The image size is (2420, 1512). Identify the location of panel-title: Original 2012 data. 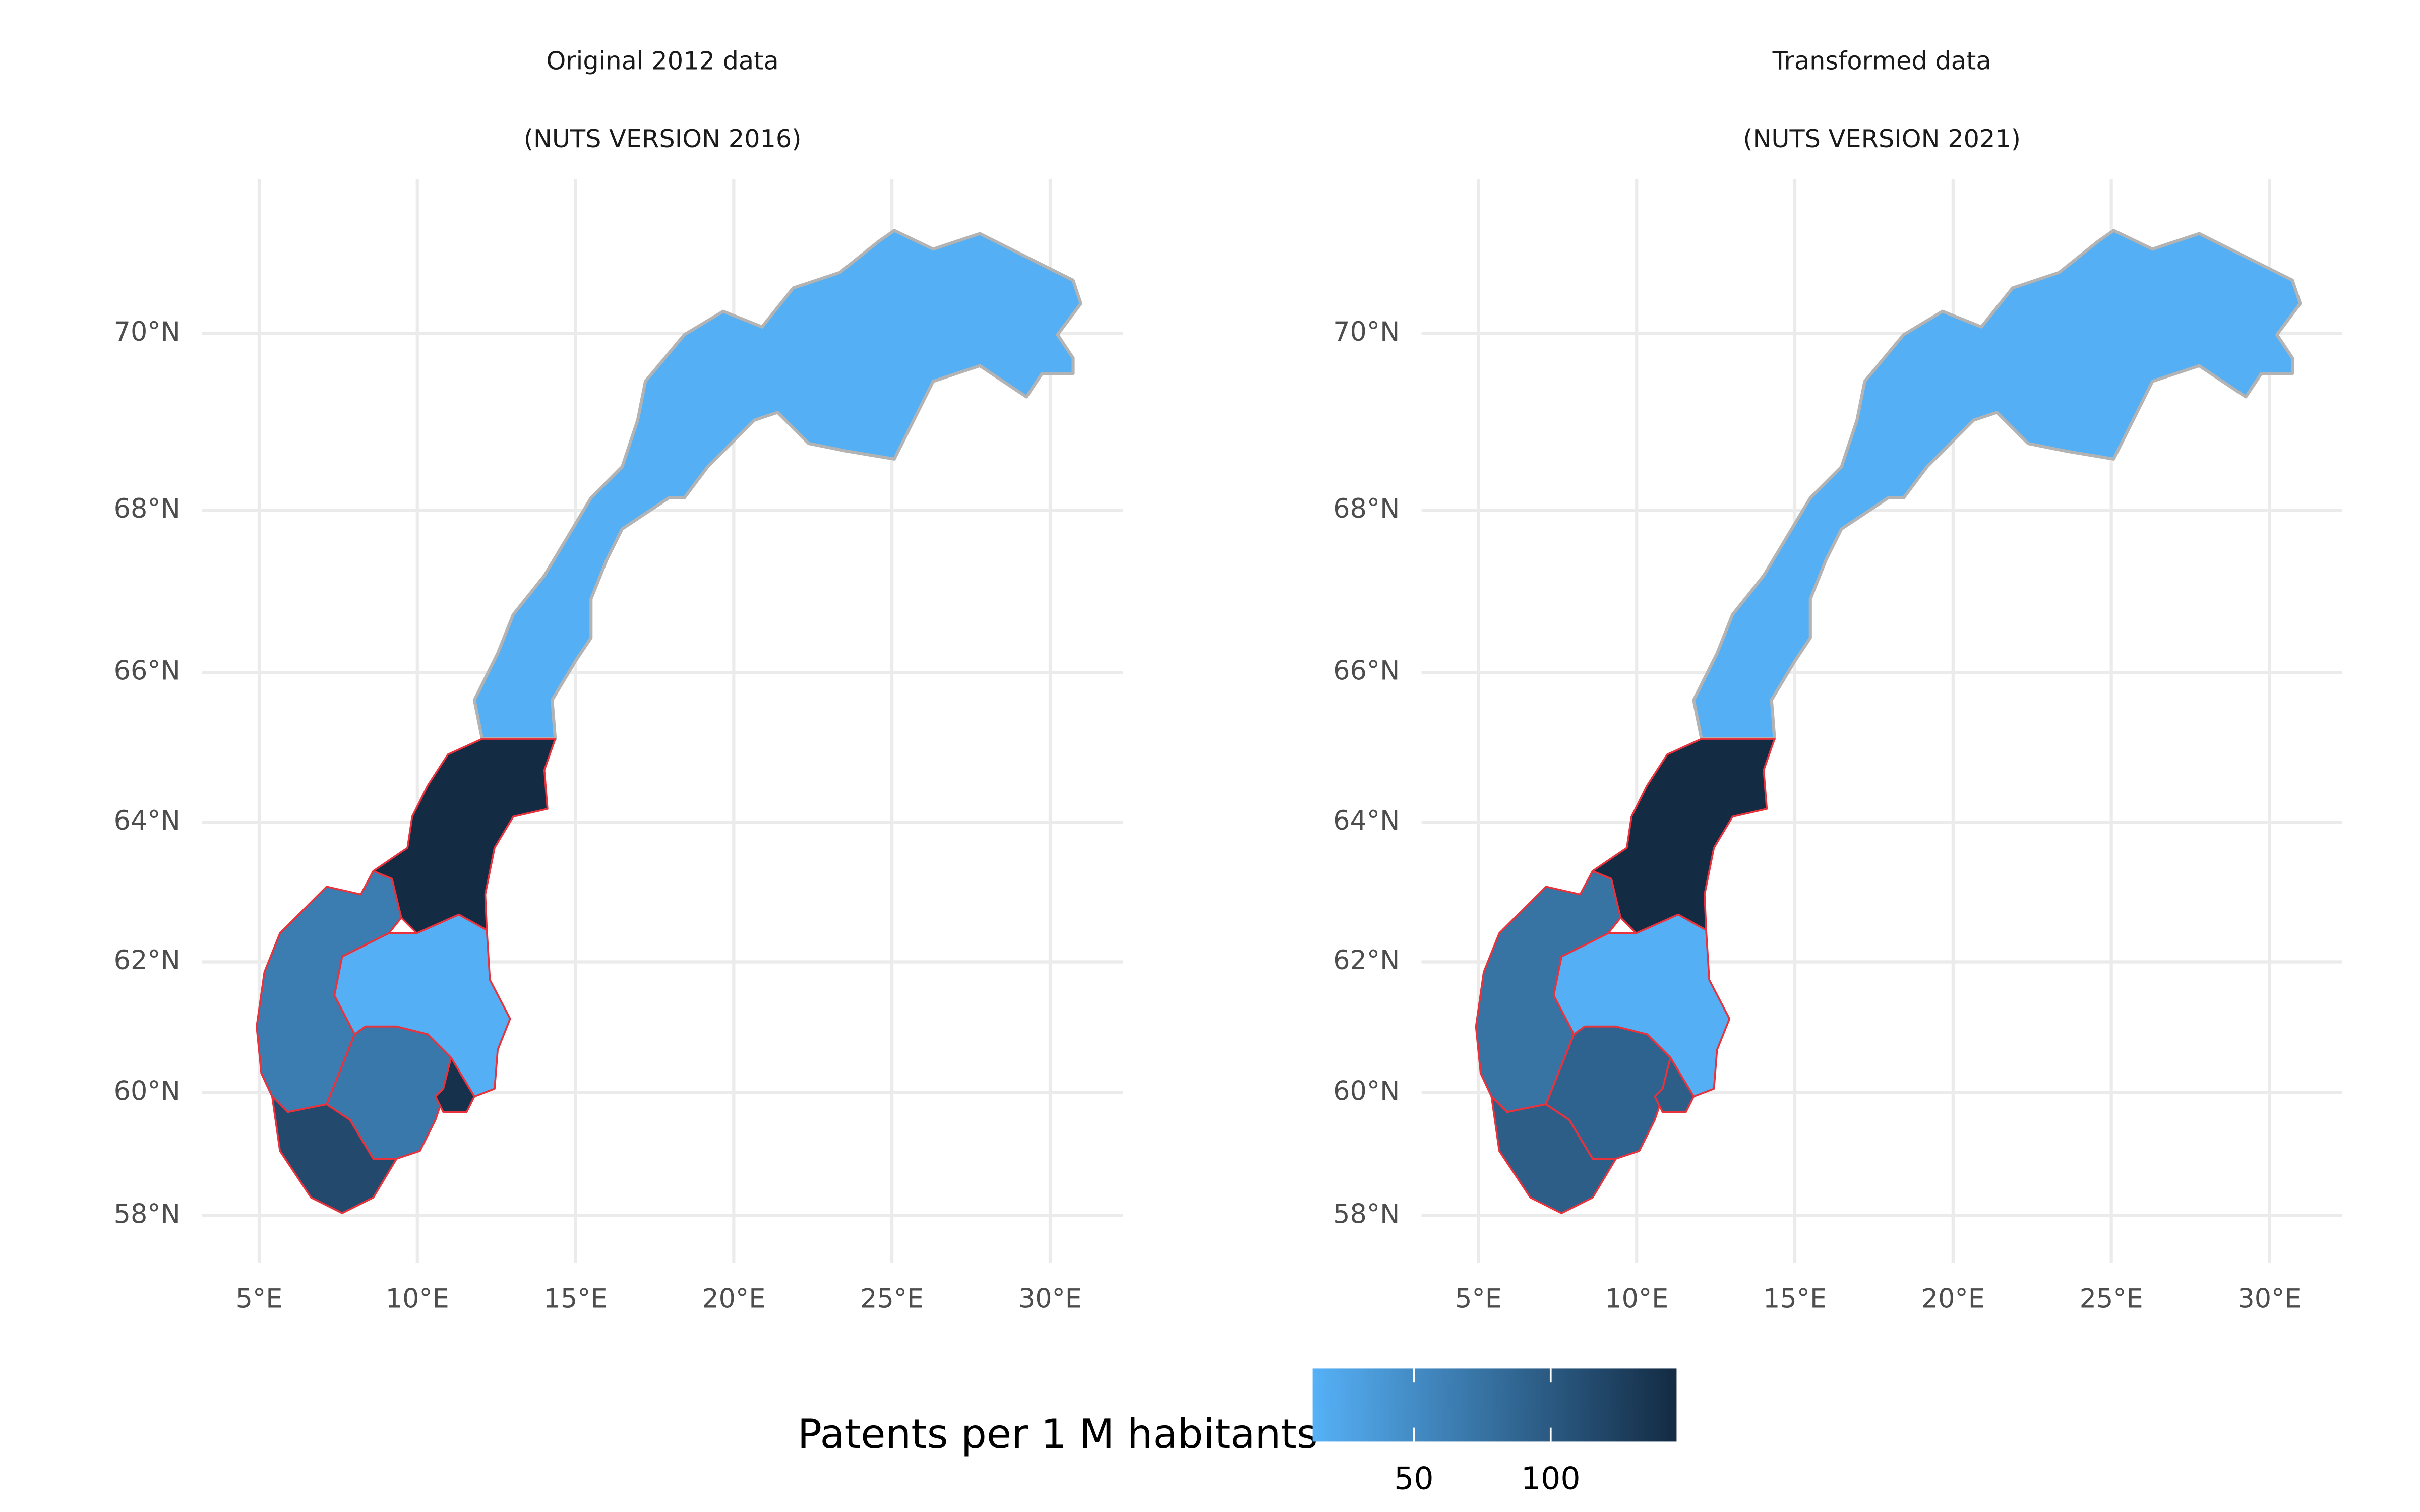
(663, 61).